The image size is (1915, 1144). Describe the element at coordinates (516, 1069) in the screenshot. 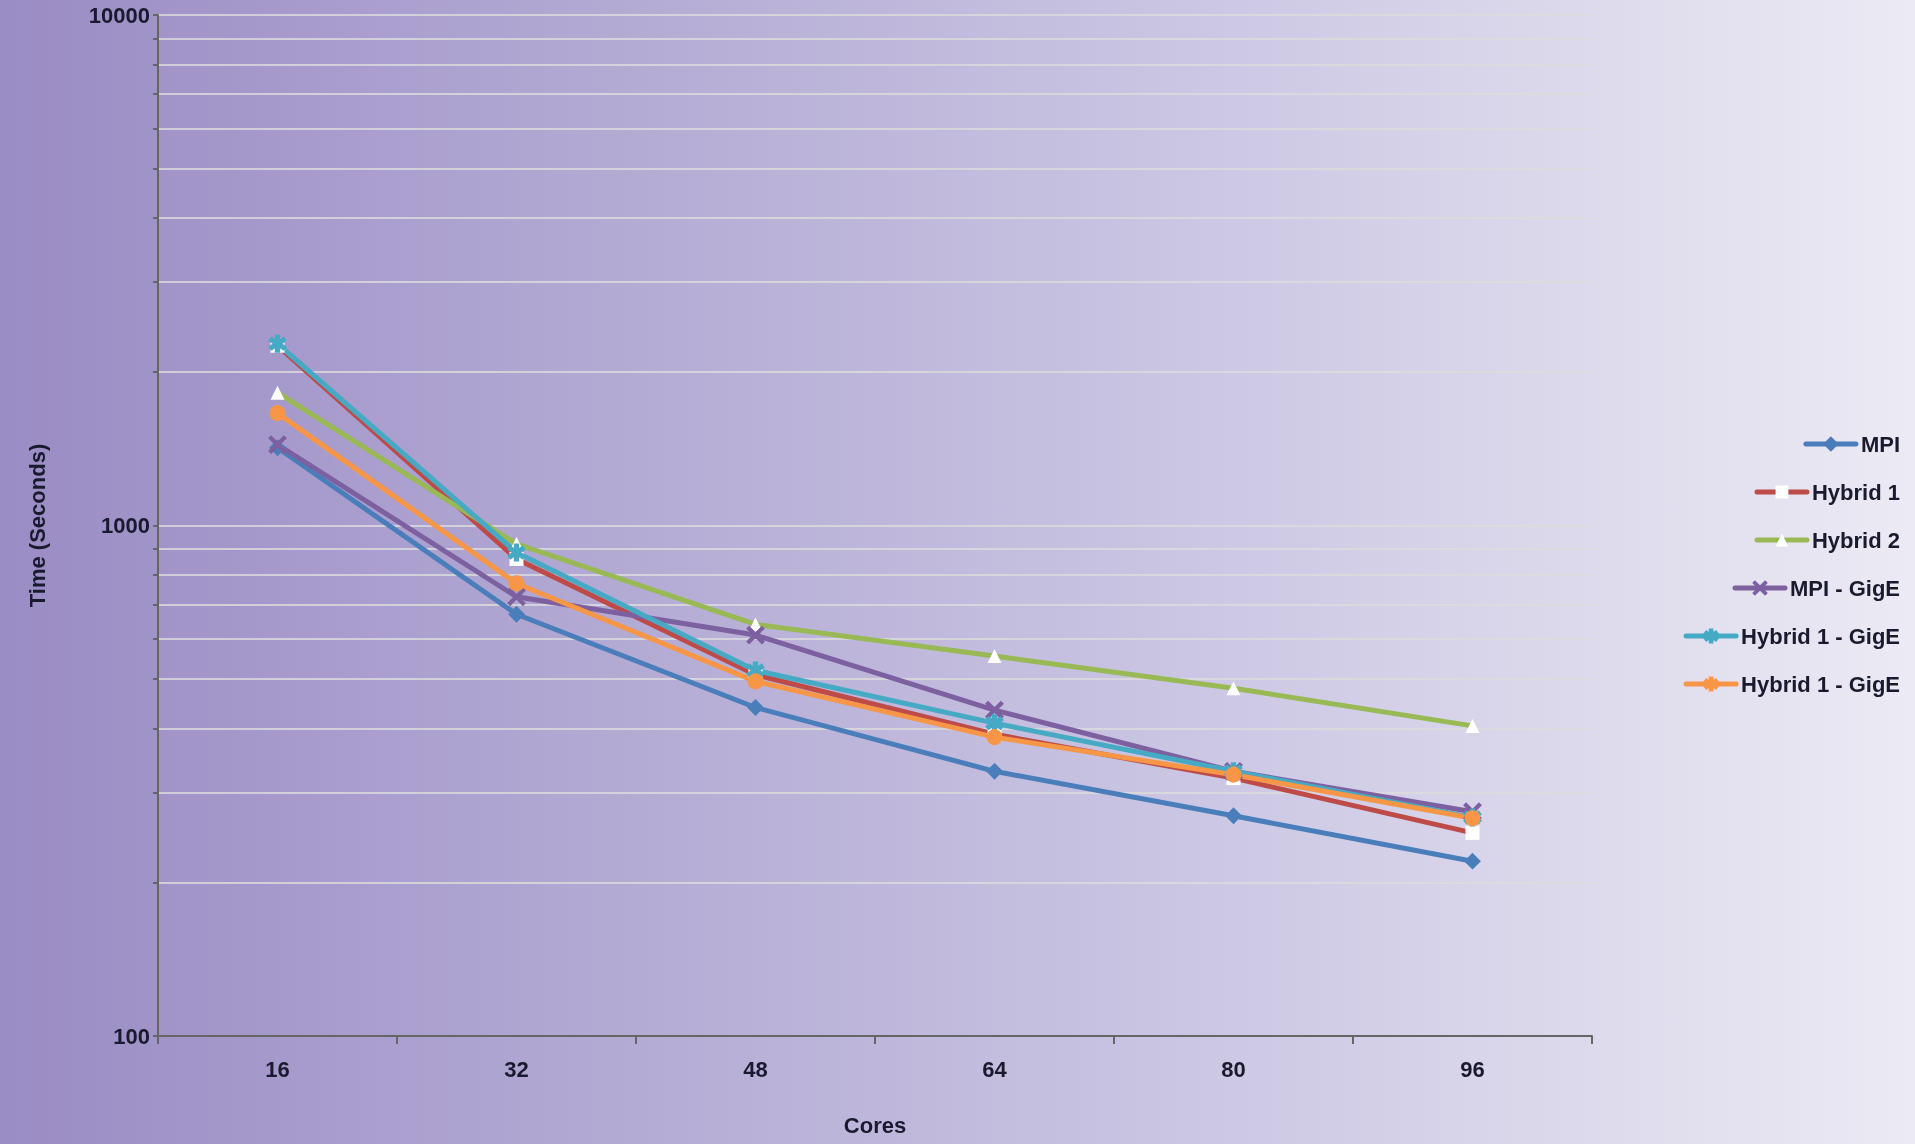

I see `x-tick-label: 32` at that location.